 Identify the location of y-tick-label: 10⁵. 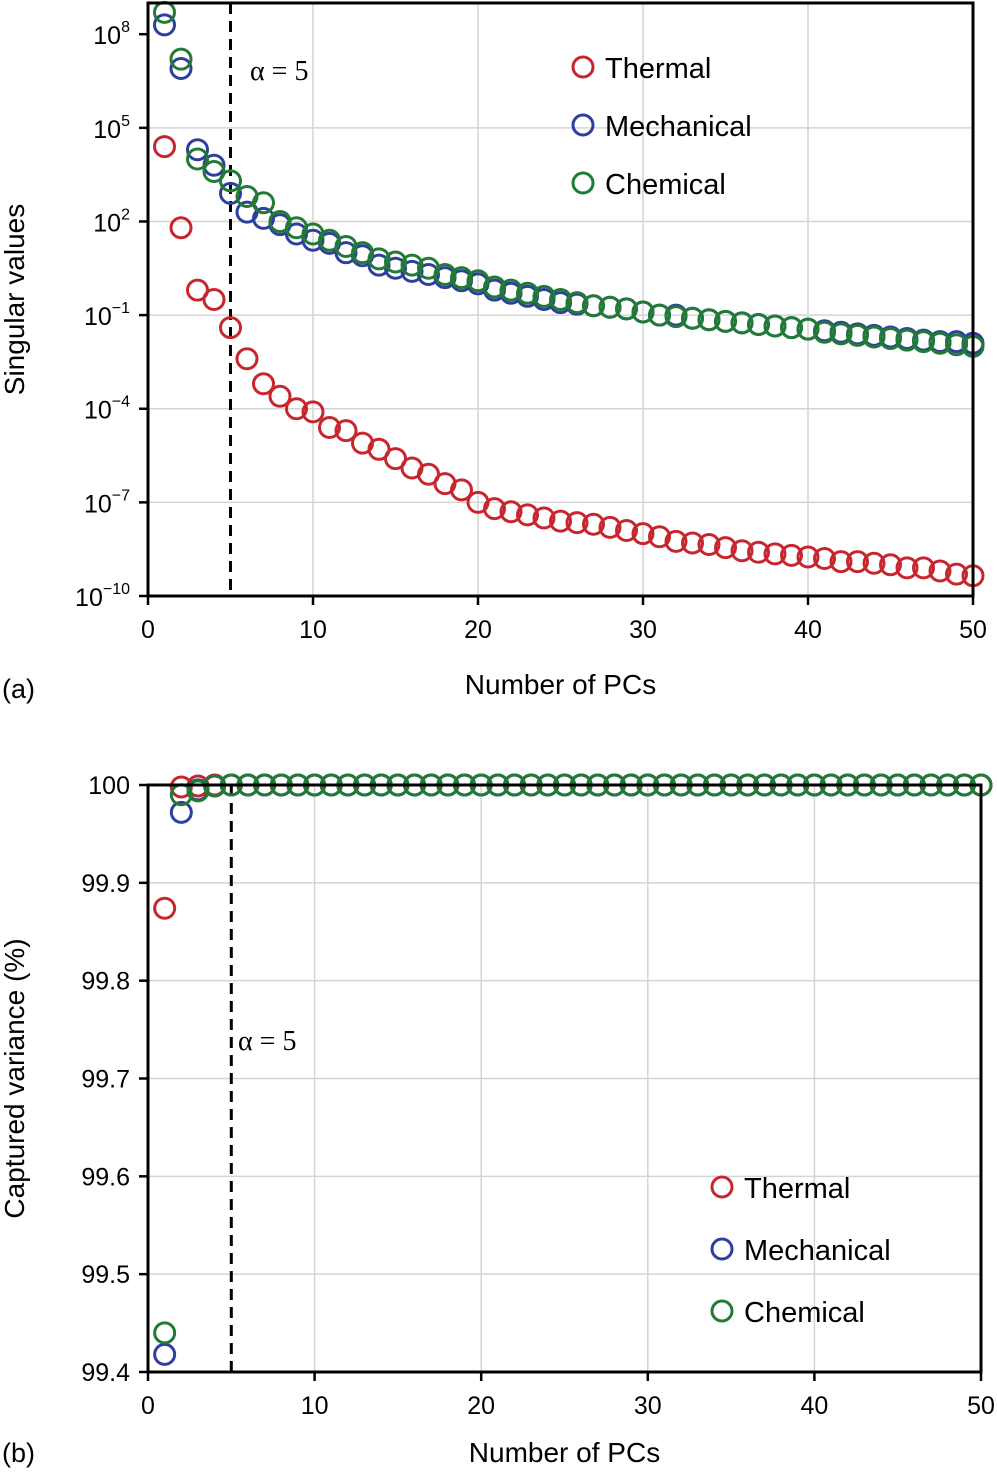
(111, 128).